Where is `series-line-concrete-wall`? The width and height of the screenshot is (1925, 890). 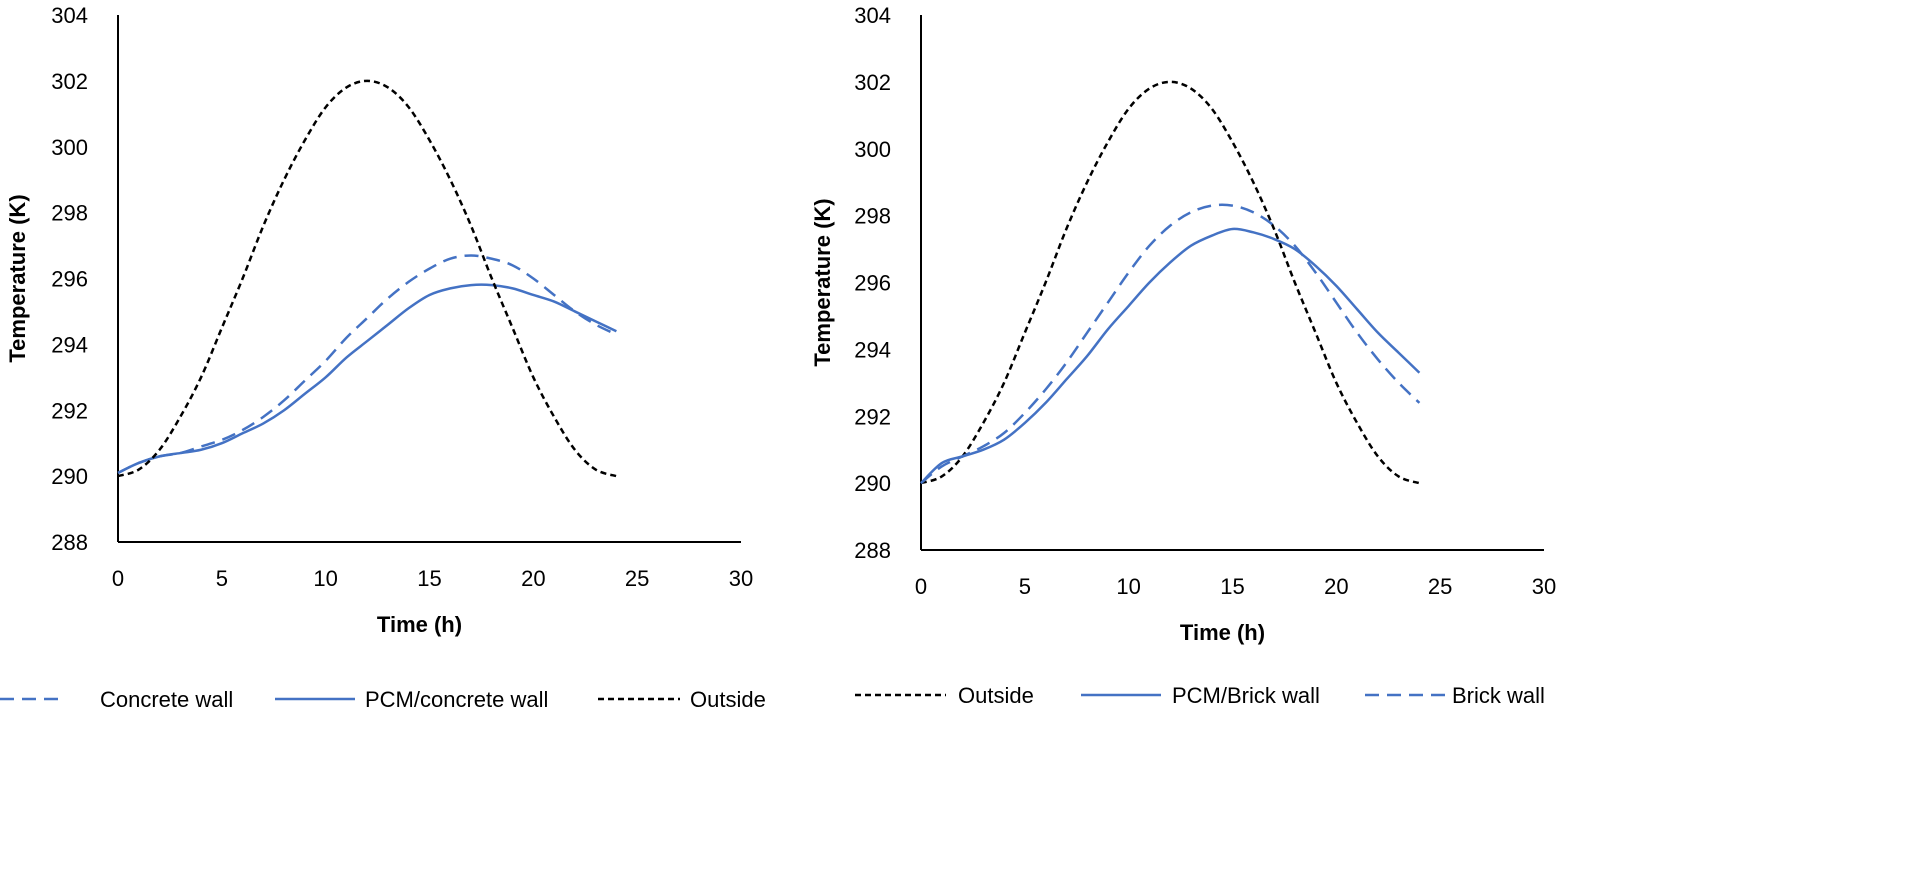 series-line-concrete-wall is located at coordinates (367, 364).